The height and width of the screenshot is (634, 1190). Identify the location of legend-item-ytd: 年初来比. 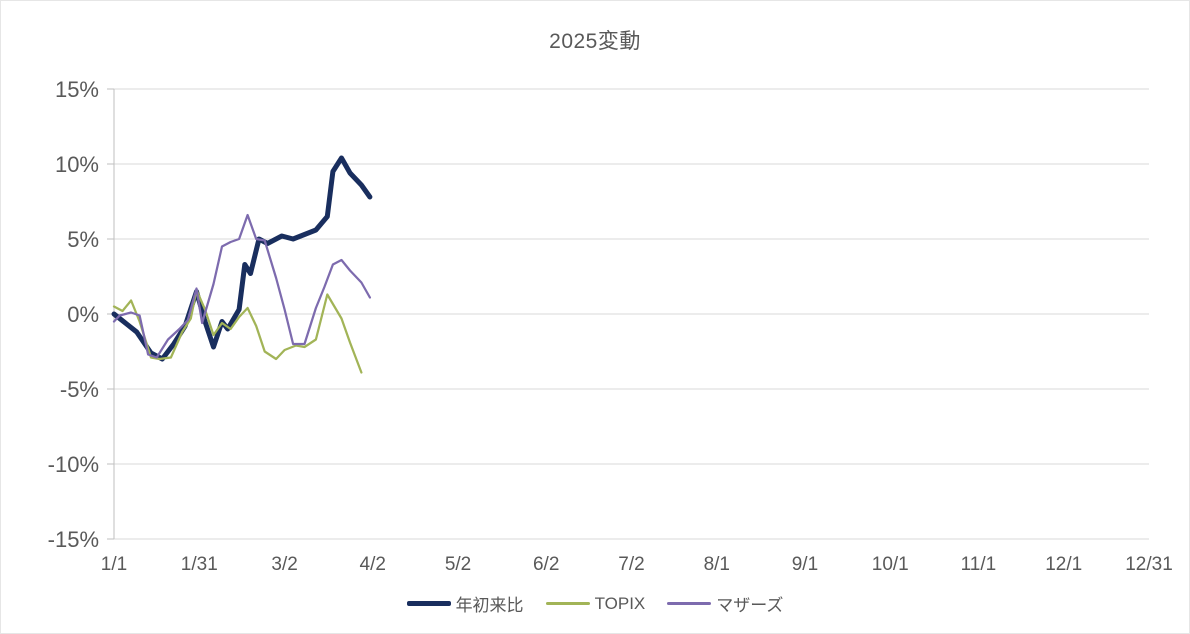
(465, 603).